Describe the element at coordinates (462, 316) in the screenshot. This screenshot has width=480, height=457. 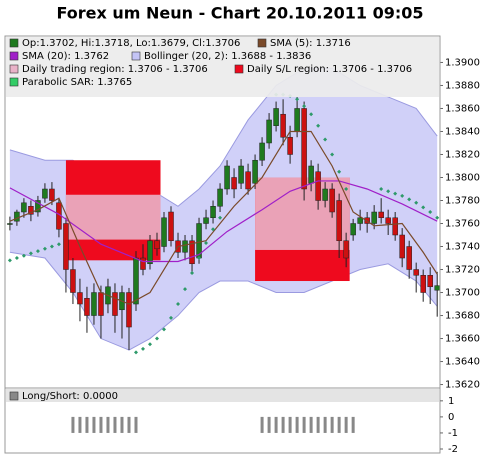
I see `y-tick-label: 1.3680` at that location.